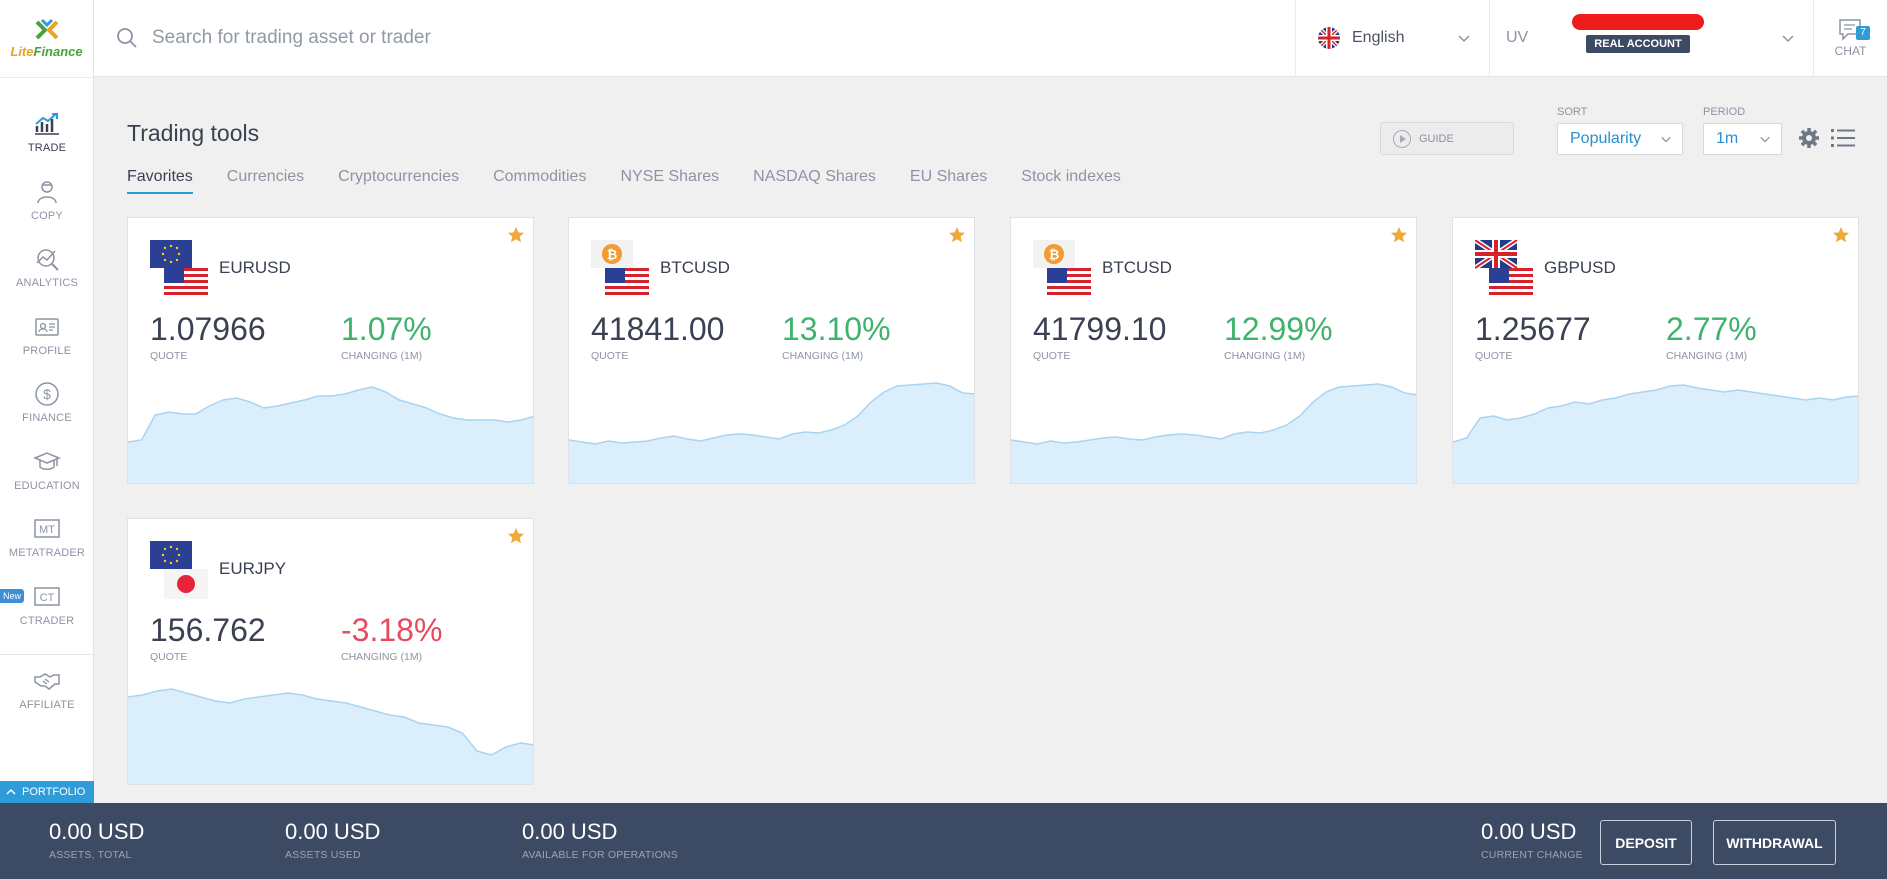 This screenshot has height=879, width=1887. I want to click on change-label: CHANGING (1M), so click(1265, 356).